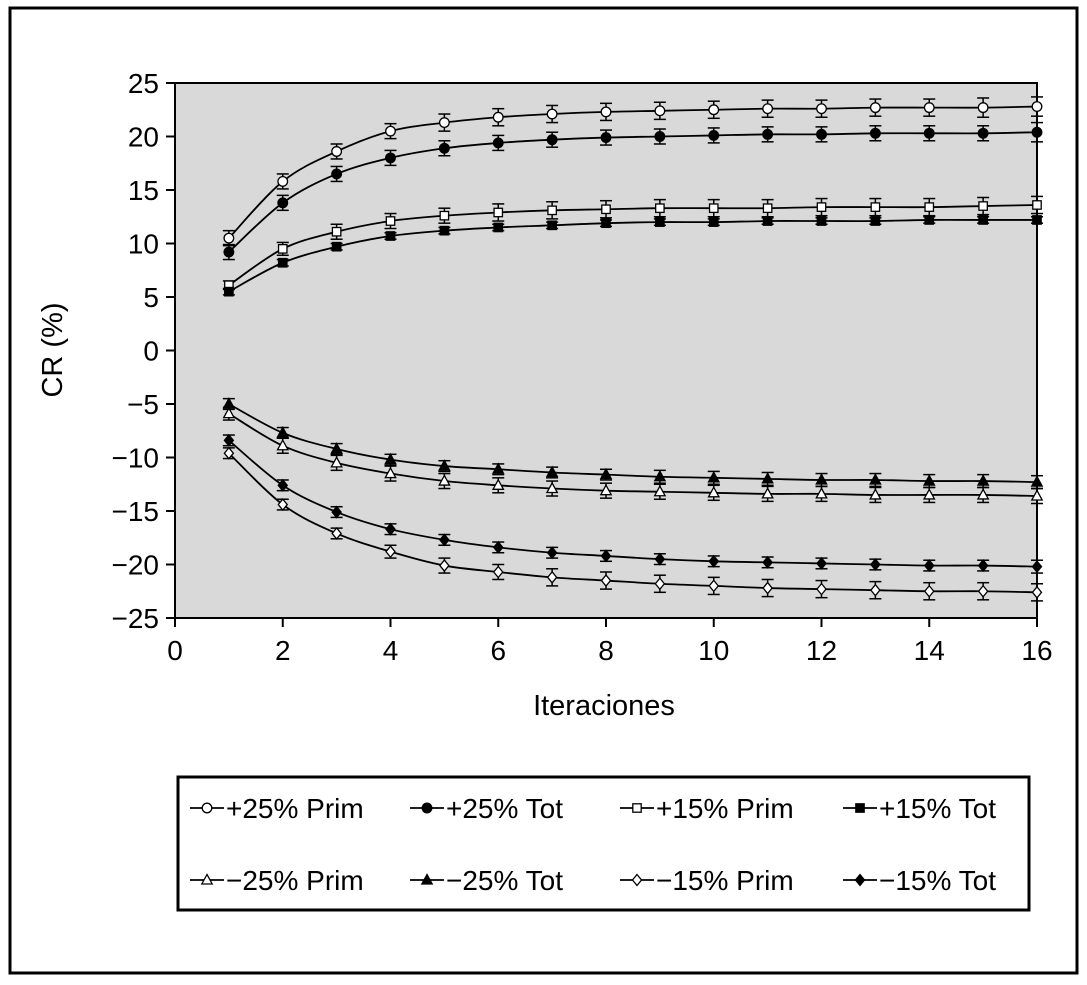 The width and height of the screenshot is (1087, 985). What do you see at coordinates (504, 808) in the screenshot?
I see `legend-label: +25% Tot` at bounding box center [504, 808].